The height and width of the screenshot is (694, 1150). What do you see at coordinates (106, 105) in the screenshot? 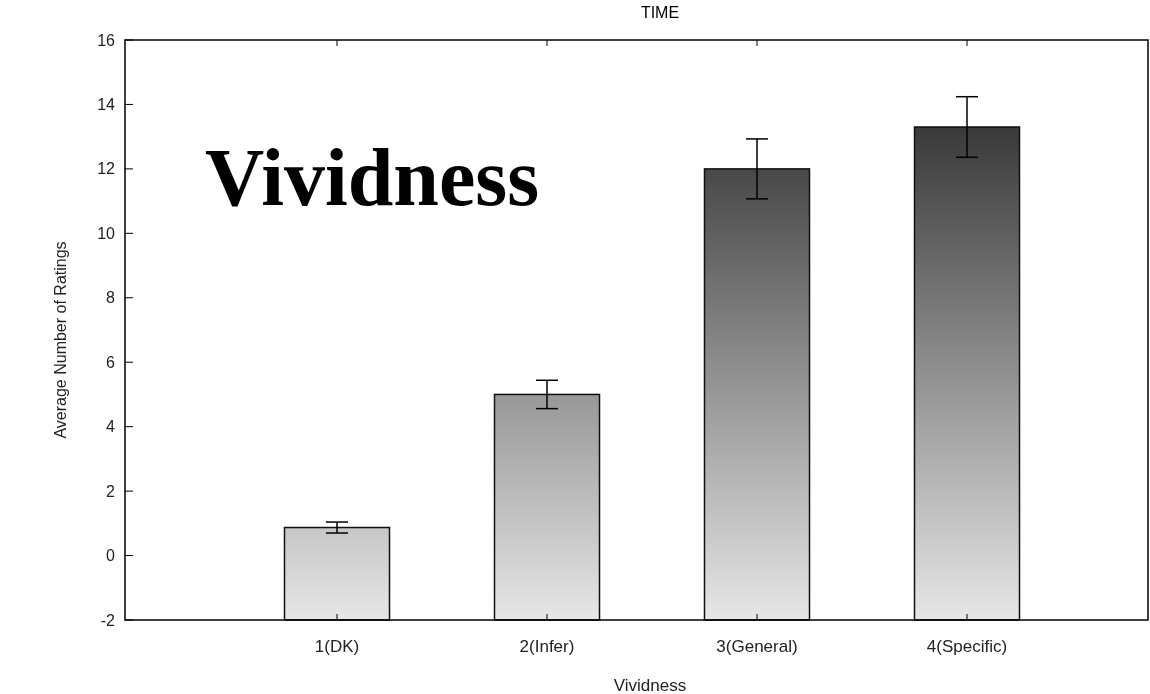
I see `y-tick-label: 14` at bounding box center [106, 105].